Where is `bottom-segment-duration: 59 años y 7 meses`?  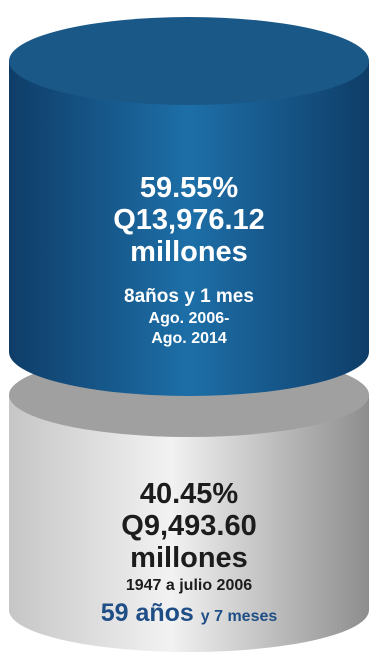
bottom-segment-duration: 59 años y 7 meses is located at coordinates (189, 615).